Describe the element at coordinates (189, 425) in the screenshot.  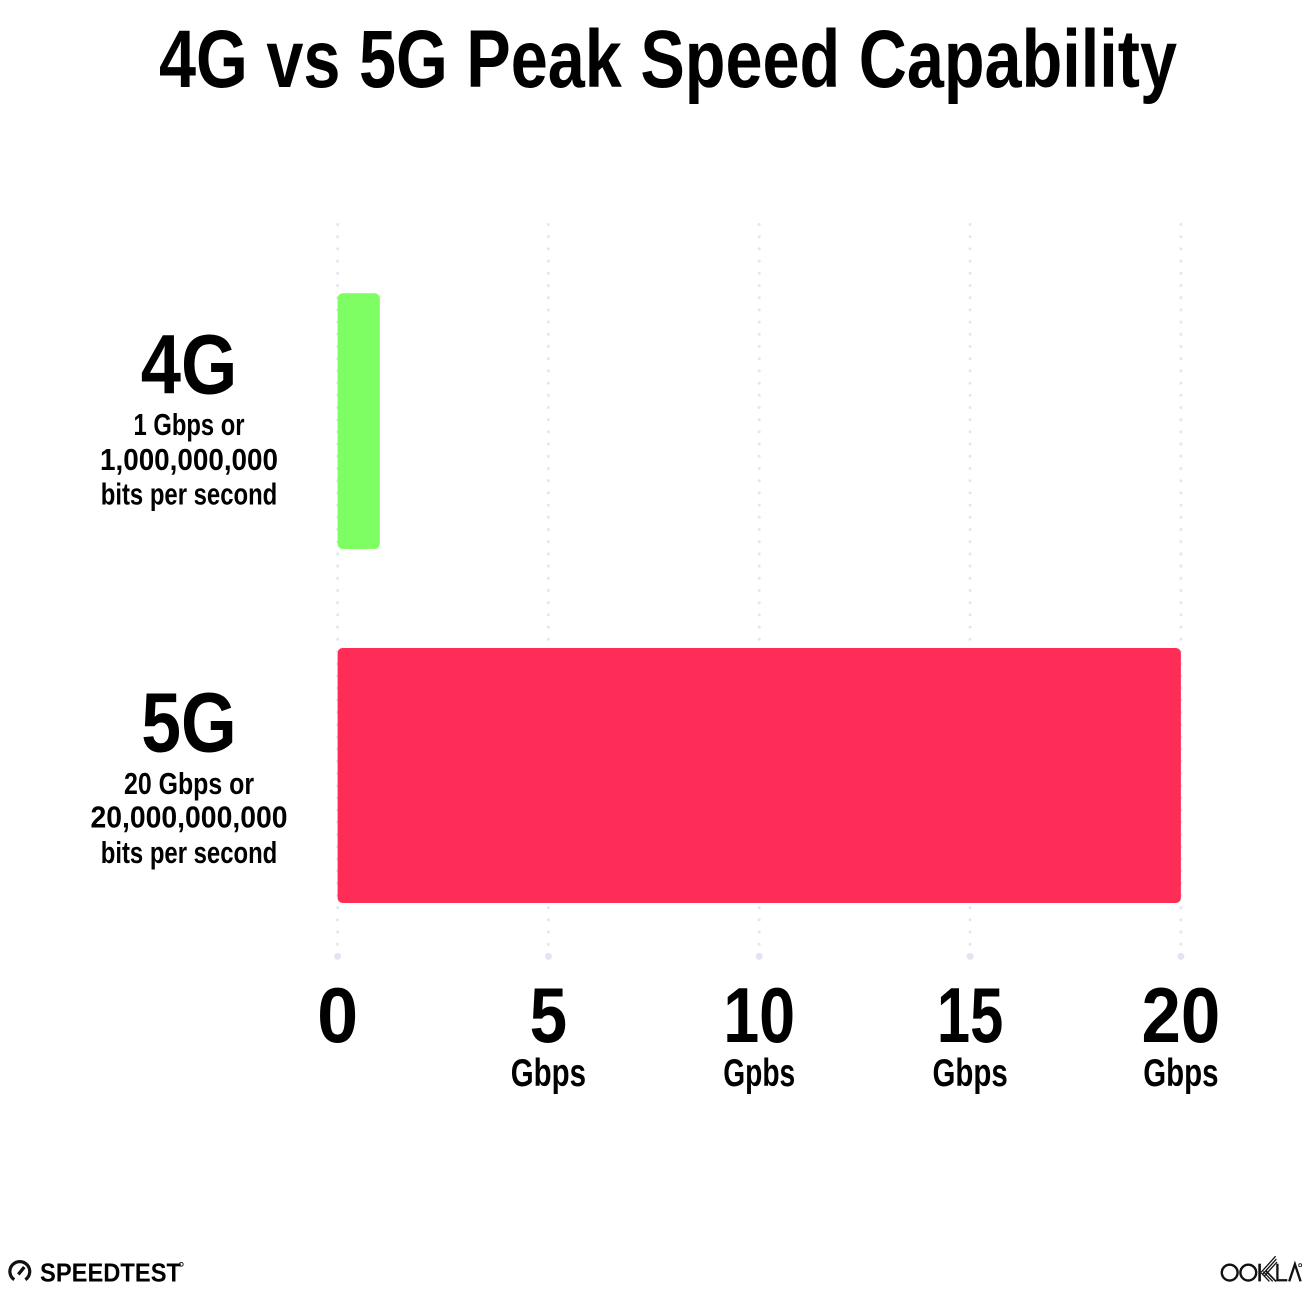
I see `svg-text: 1 Gbps or` at that location.